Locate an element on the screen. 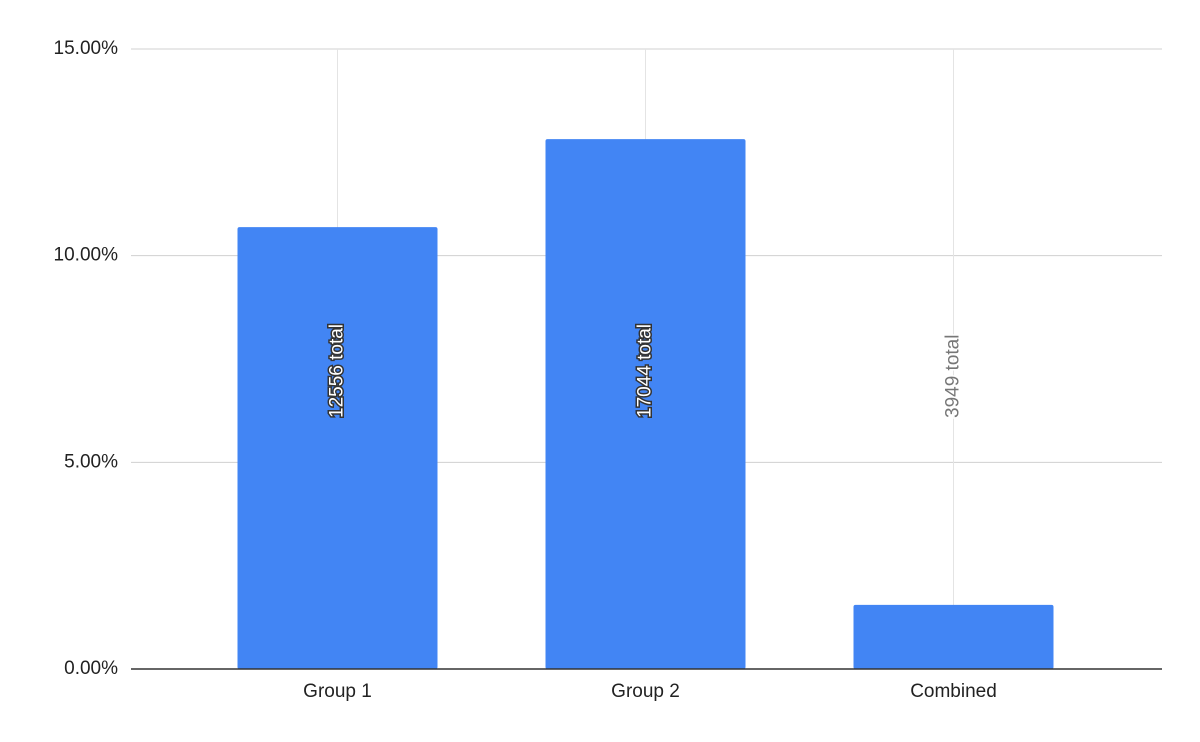  x-tick-label: Group 2 is located at coordinates (645, 691).